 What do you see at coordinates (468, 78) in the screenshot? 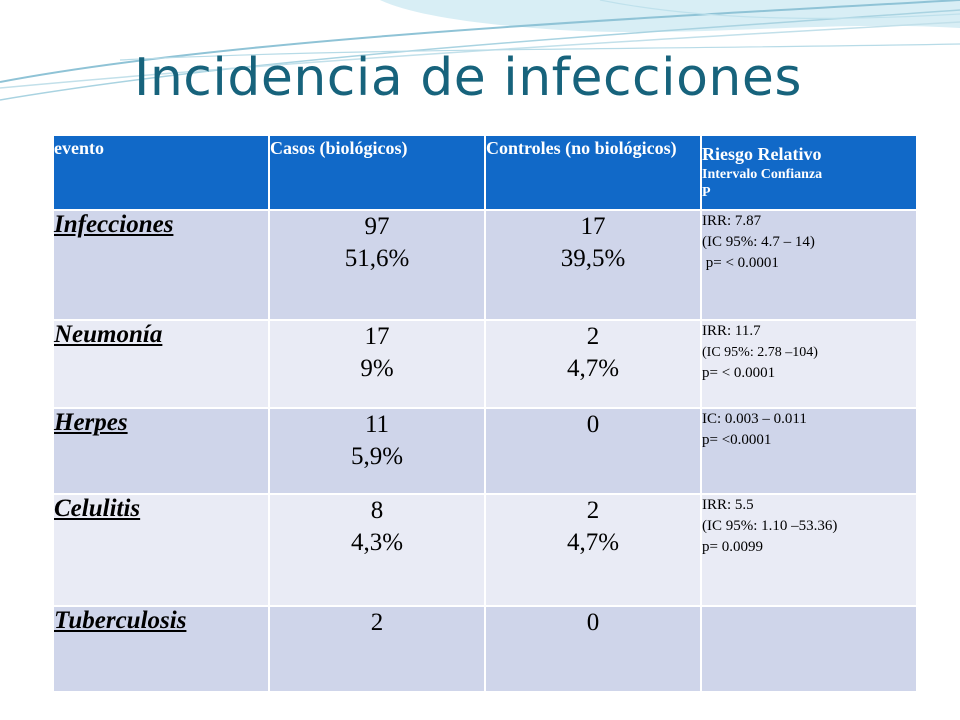
I see `slide-title: Incidencia de infecciones` at bounding box center [468, 78].